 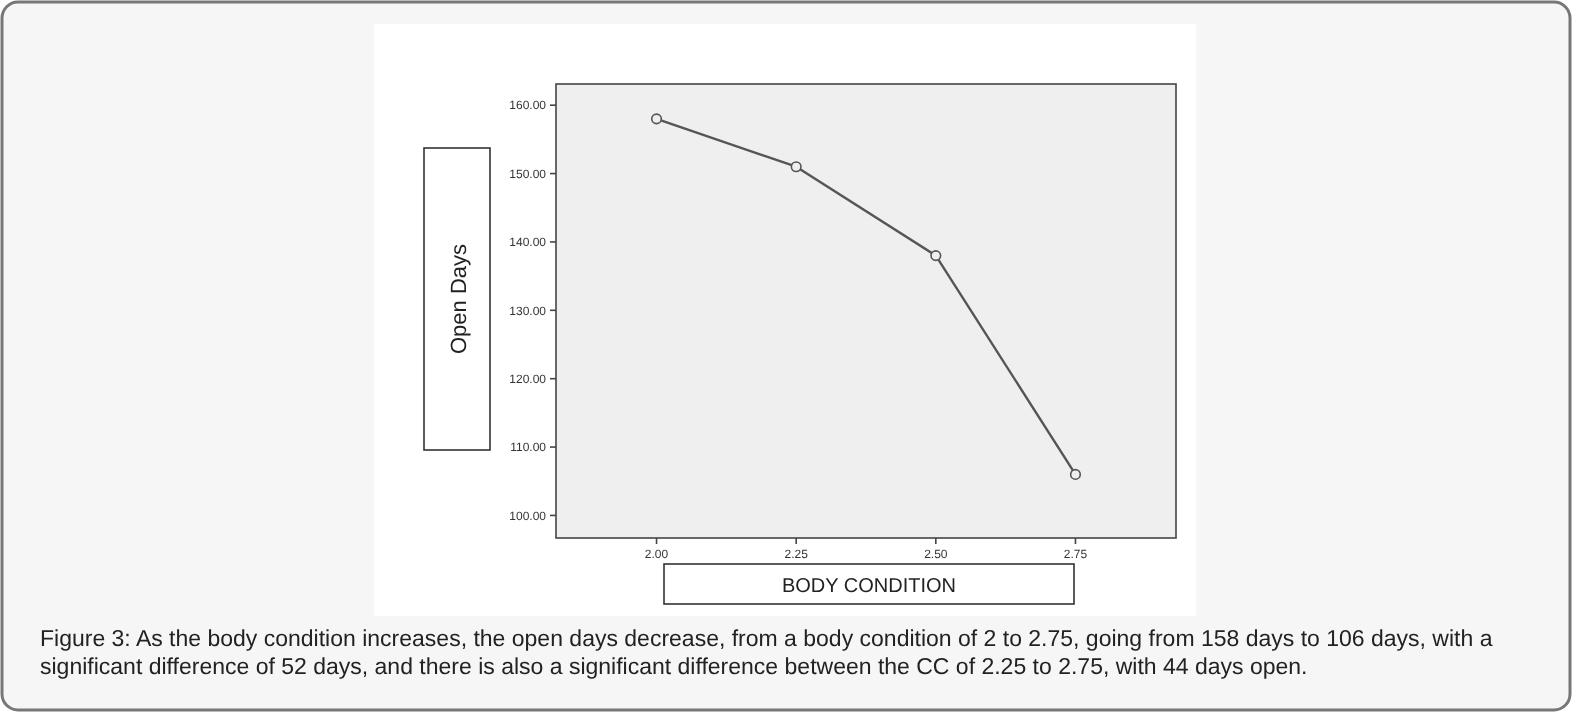 What do you see at coordinates (460, 298) in the screenshot?
I see `y-axis-title: Open Days` at bounding box center [460, 298].